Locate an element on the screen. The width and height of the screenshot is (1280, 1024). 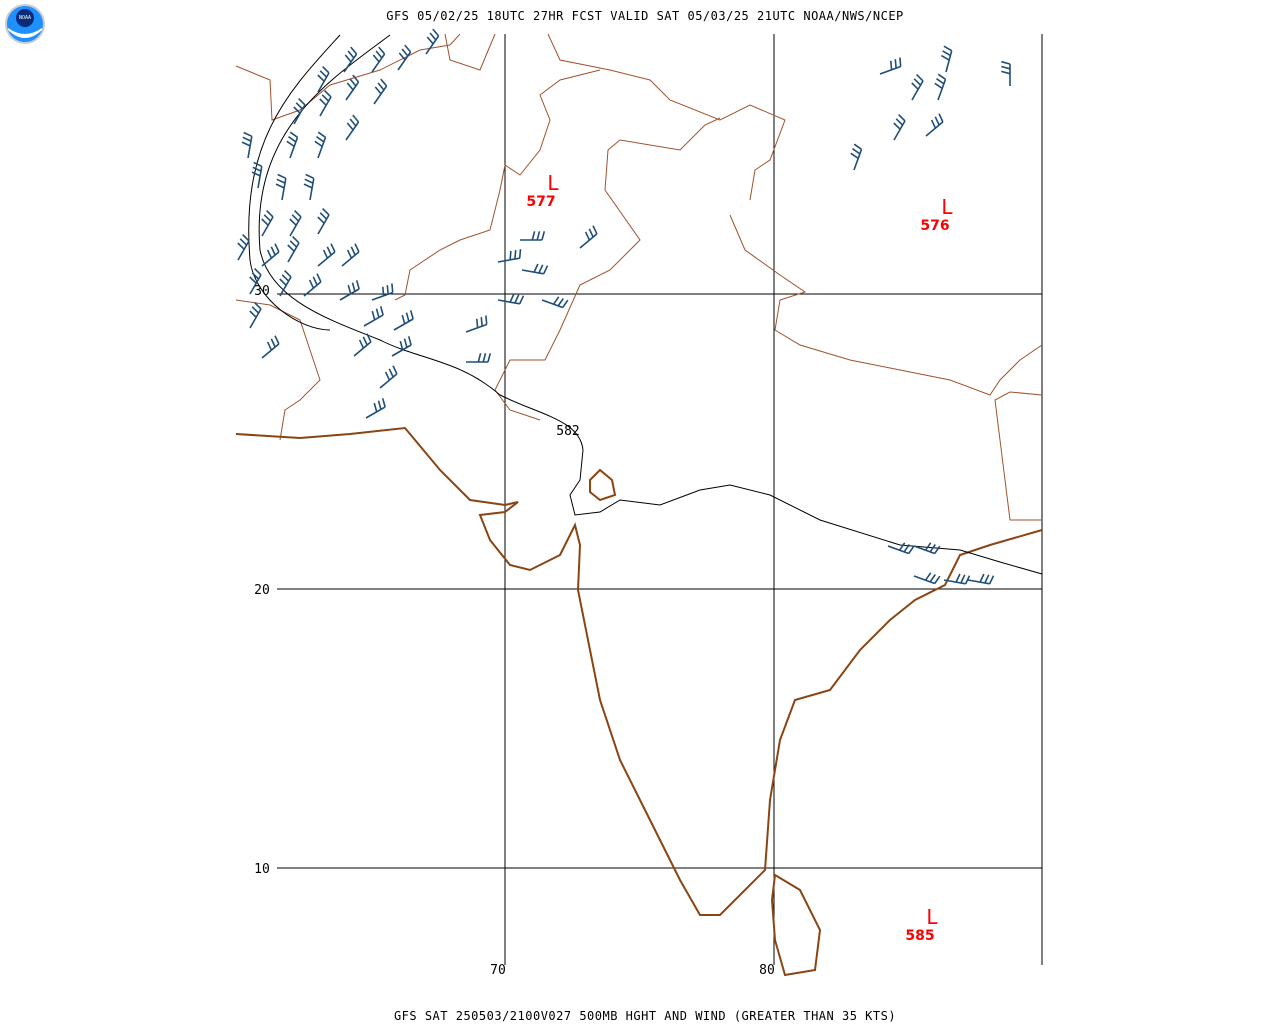
low-value: 577 is located at coordinates (540, 202).